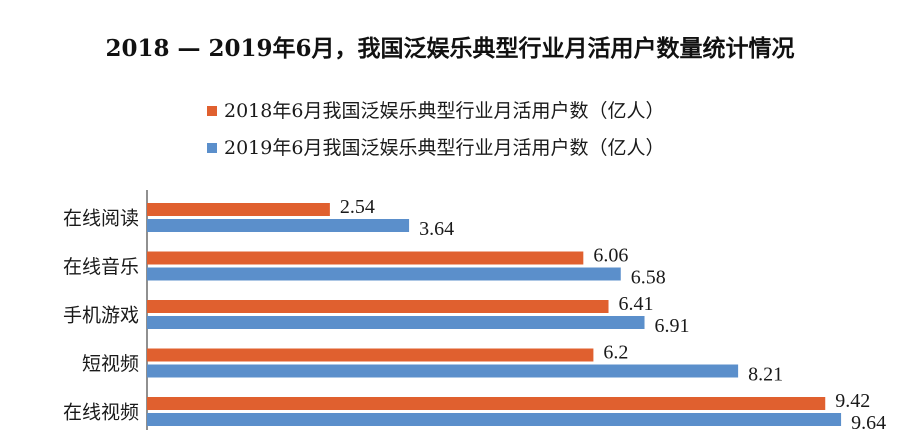  What do you see at coordinates (615, 353) in the screenshot?
I see `data-label-2018-short-video: 6.2` at bounding box center [615, 353].